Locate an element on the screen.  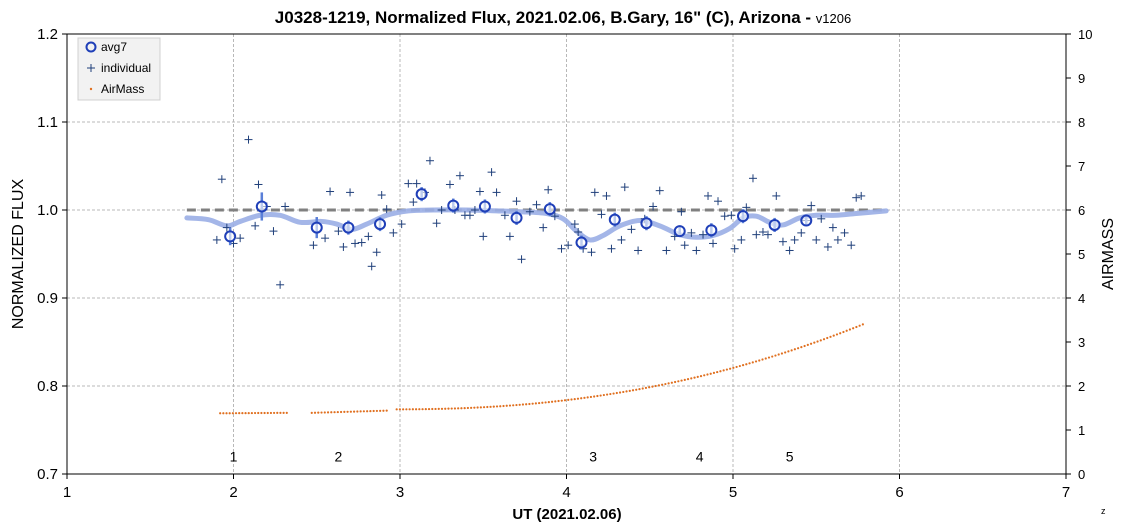
legend-individual-marker is located at coordinates (91, 68).